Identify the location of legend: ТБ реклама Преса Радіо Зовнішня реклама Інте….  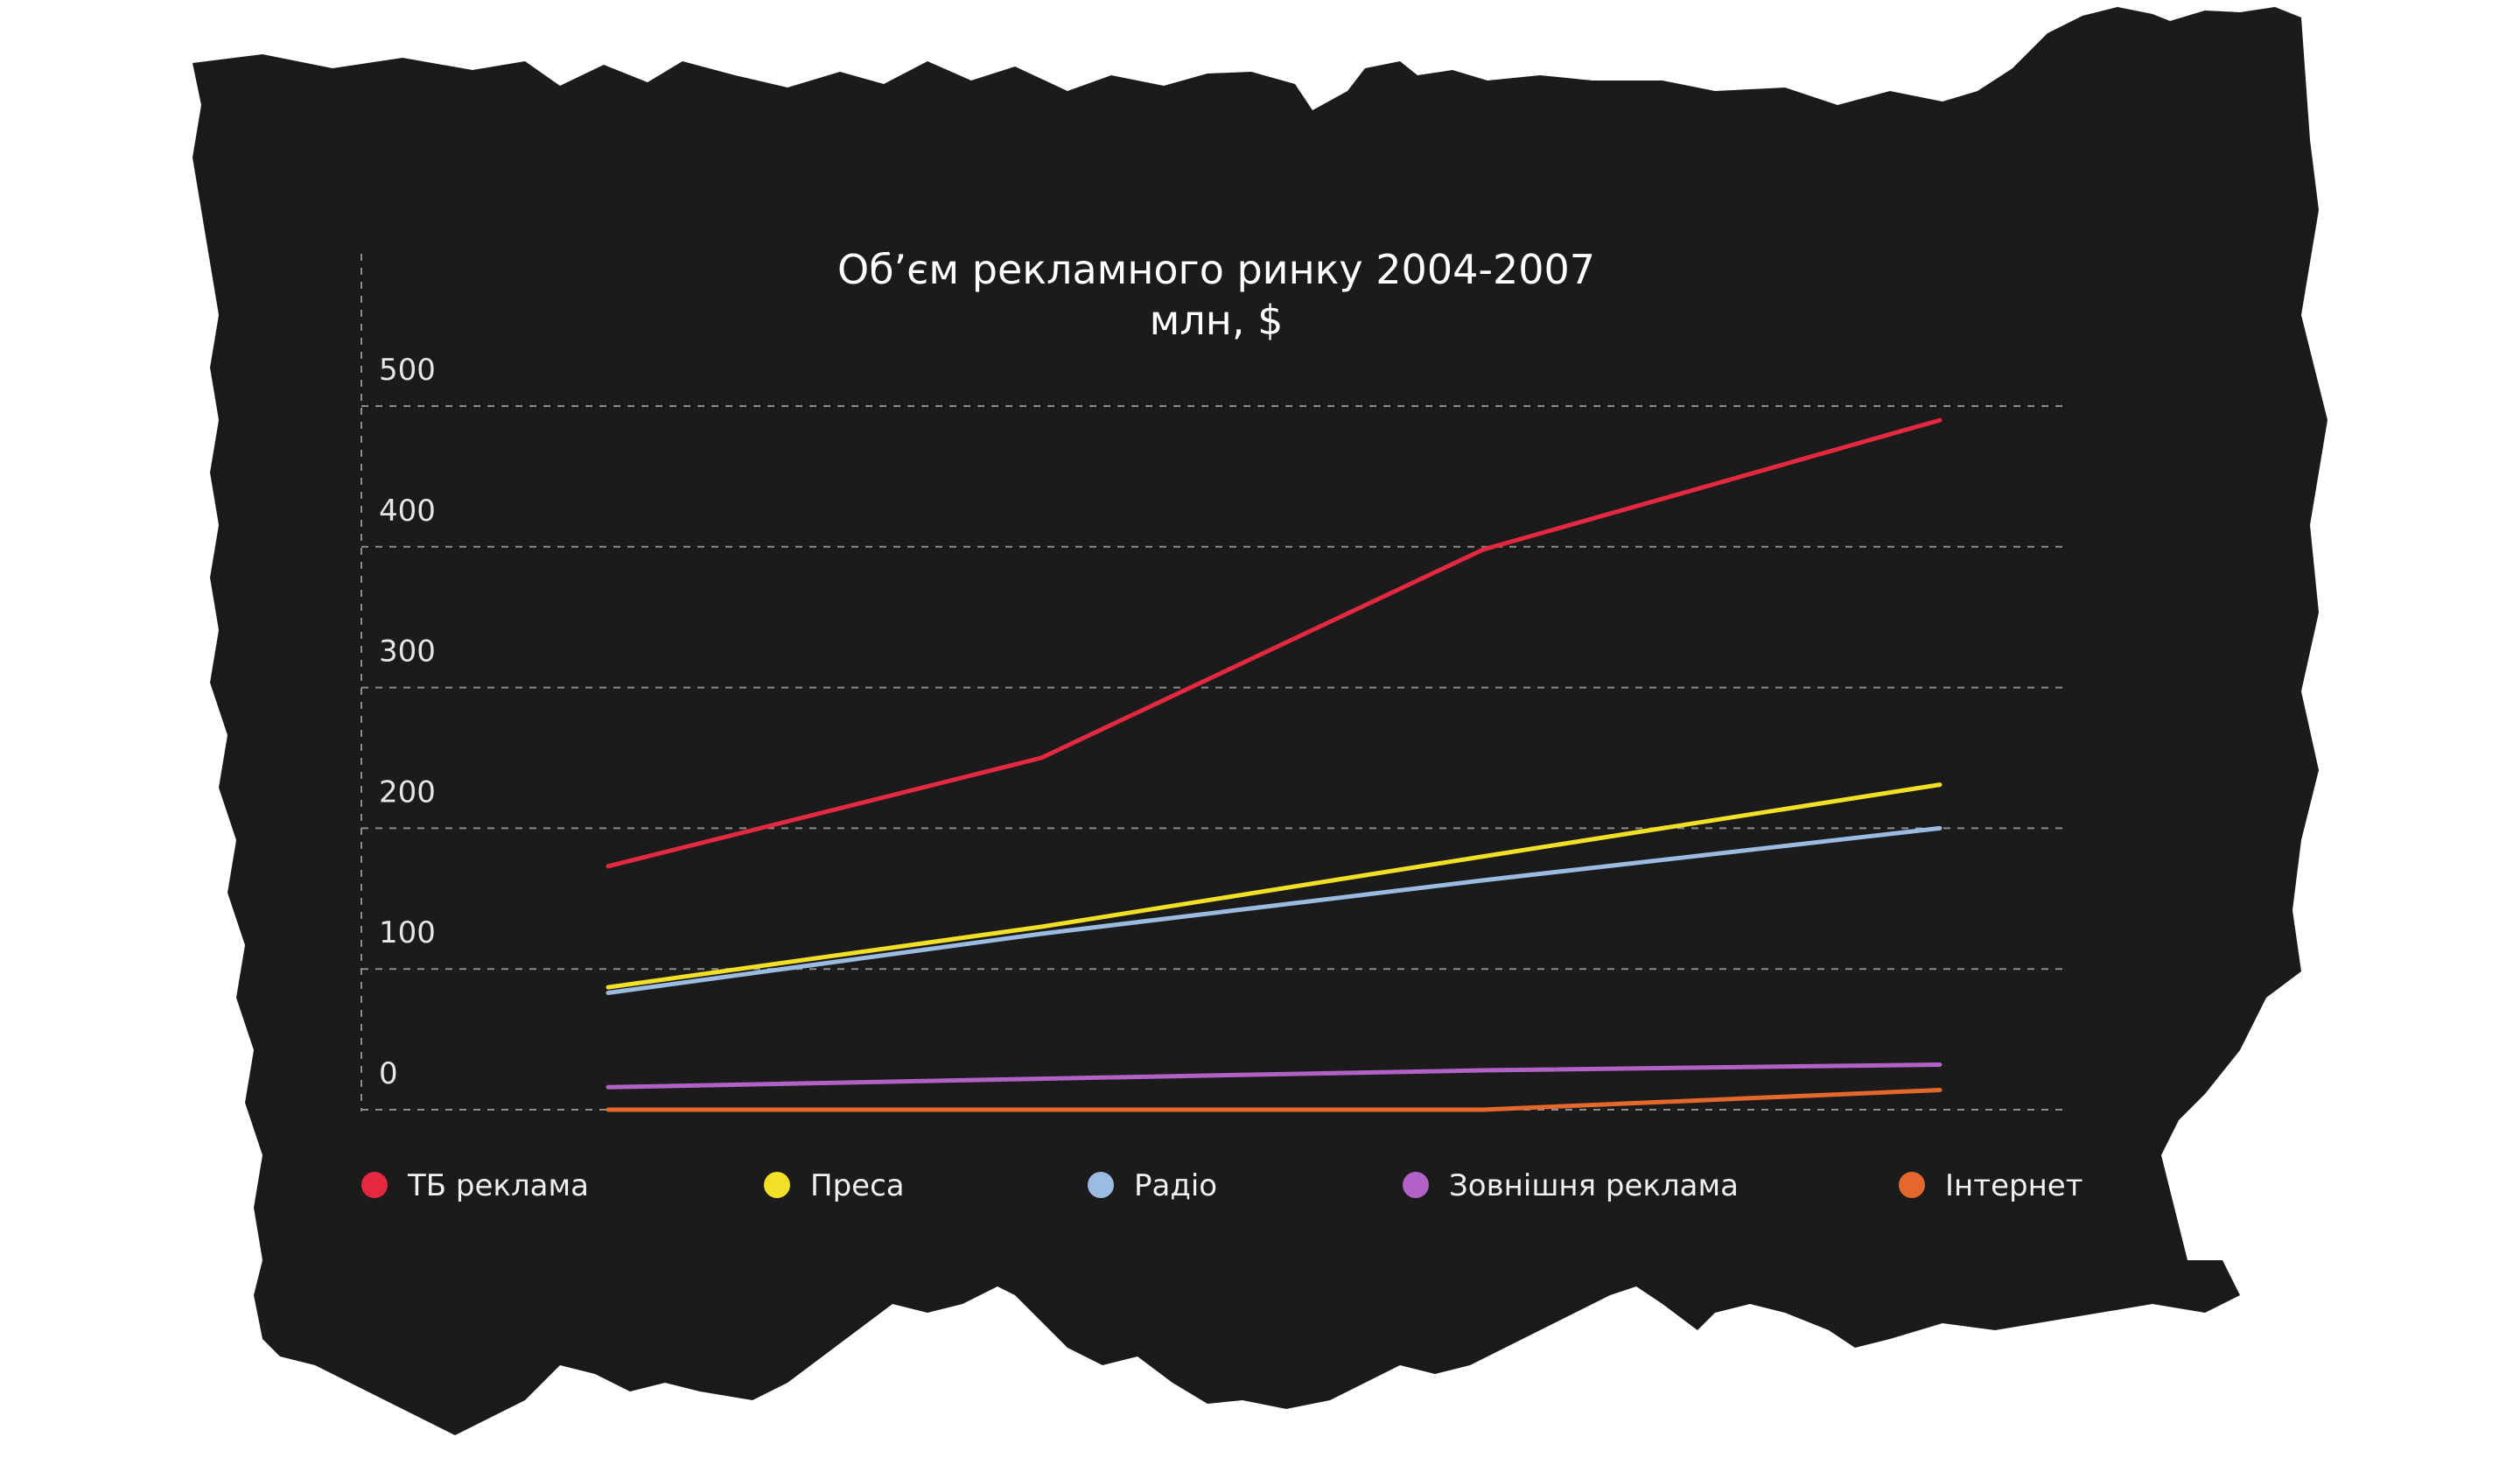
(1222, 1185).